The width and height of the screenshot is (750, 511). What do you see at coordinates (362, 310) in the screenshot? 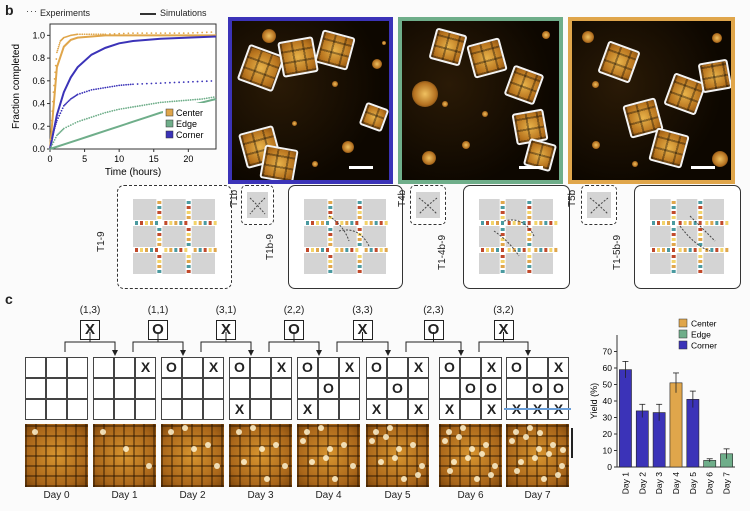
I see `move-coord-label: (3,3)` at bounding box center [362, 310].